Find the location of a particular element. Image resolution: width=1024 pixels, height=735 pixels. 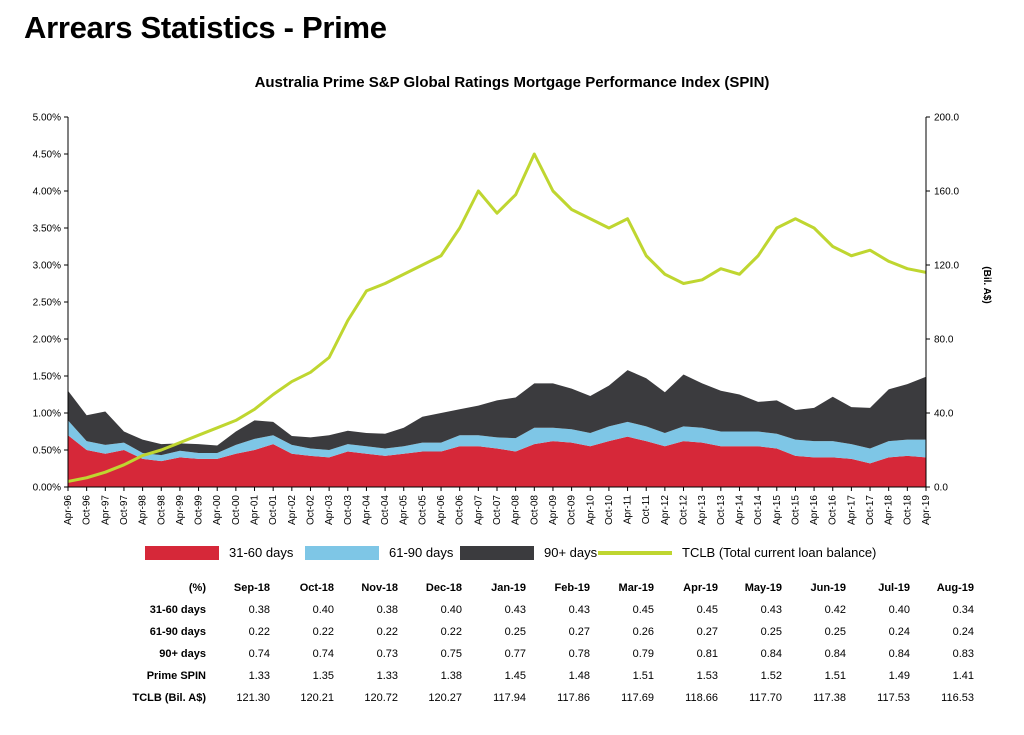

table-col-header: Nov-18 is located at coordinates (379, 588).